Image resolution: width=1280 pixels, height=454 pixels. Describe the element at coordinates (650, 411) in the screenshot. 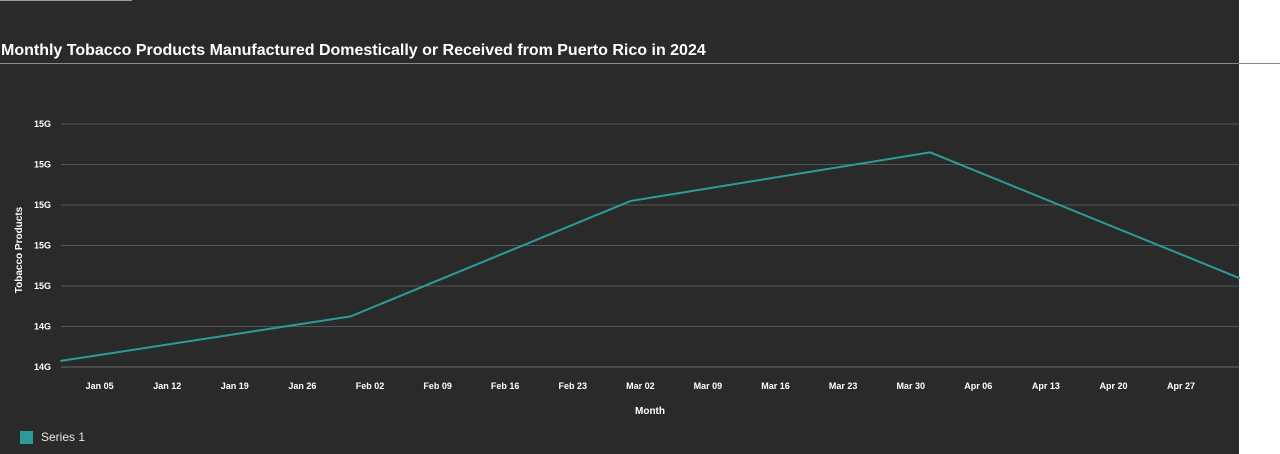

I see `x-axis-label: Month` at that location.